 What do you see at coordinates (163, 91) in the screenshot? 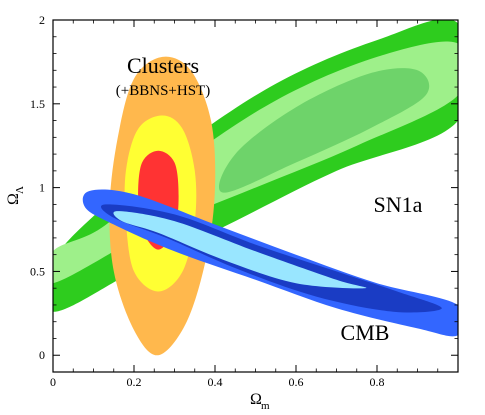
I see `clusters-sub-label: (+BBNS+HST)` at bounding box center [163, 91].